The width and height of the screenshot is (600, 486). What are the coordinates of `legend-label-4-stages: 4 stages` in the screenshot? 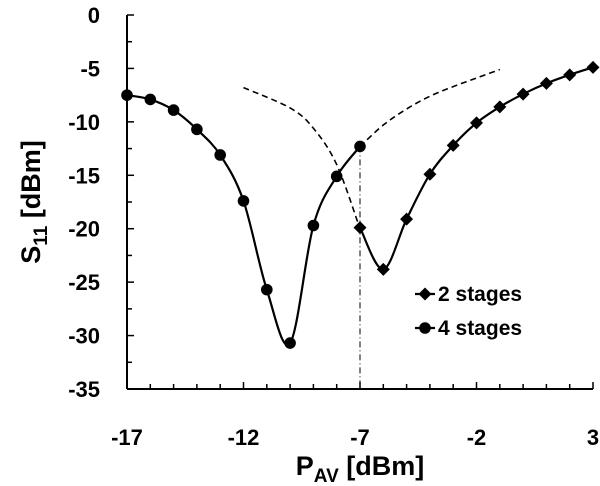 It's located at (480, 328).